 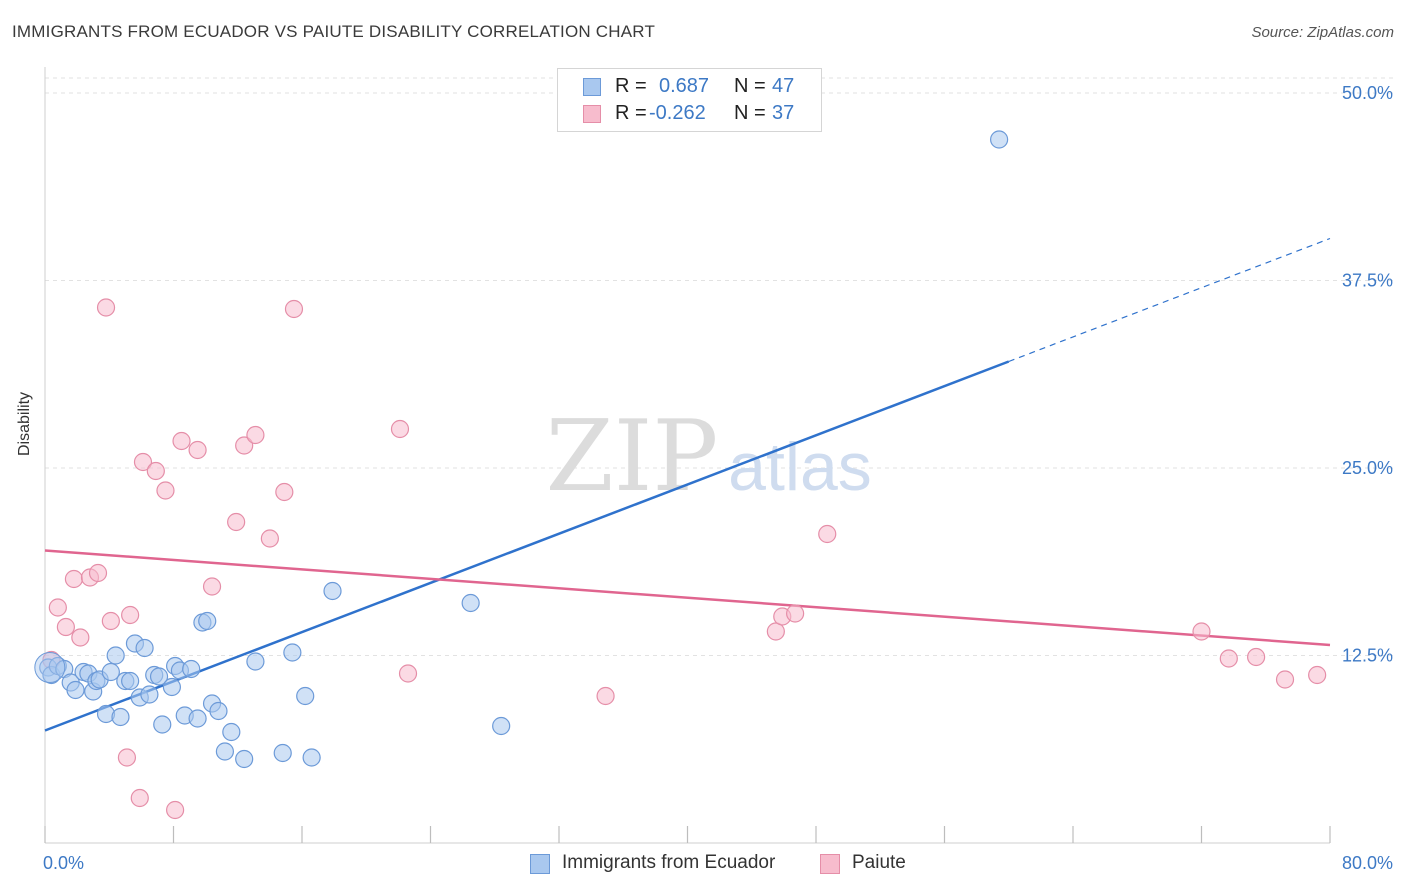 I want to click on legend-swatch-ecuador, so click(x=540, y=864).